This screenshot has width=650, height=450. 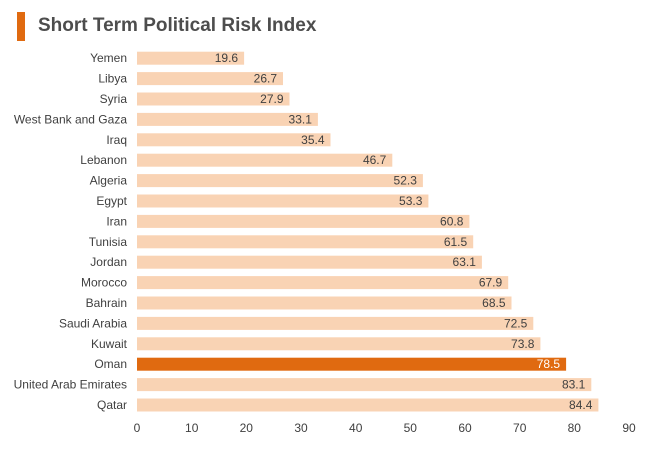 I want to click on value-label: 35.4, so click(x=313, y=140).